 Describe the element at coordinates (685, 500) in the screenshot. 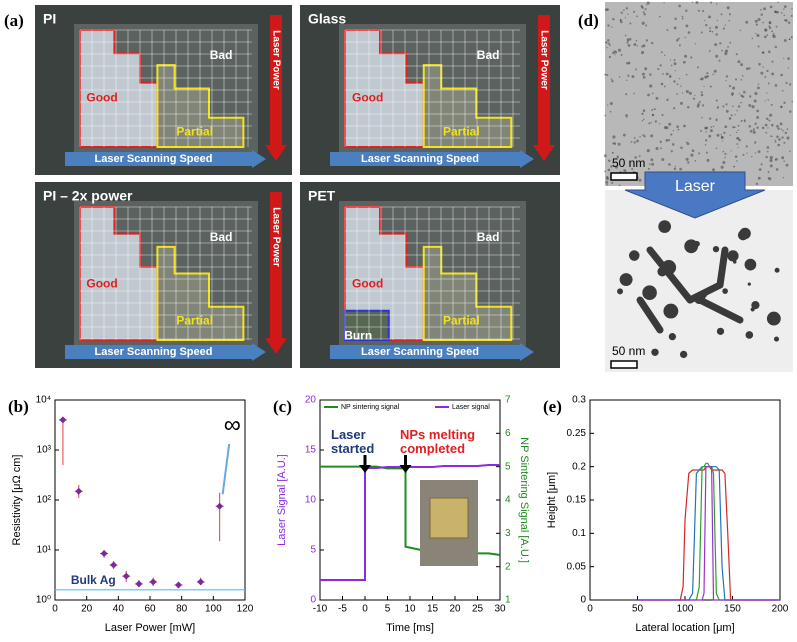

I see `plot-frame` at that location.